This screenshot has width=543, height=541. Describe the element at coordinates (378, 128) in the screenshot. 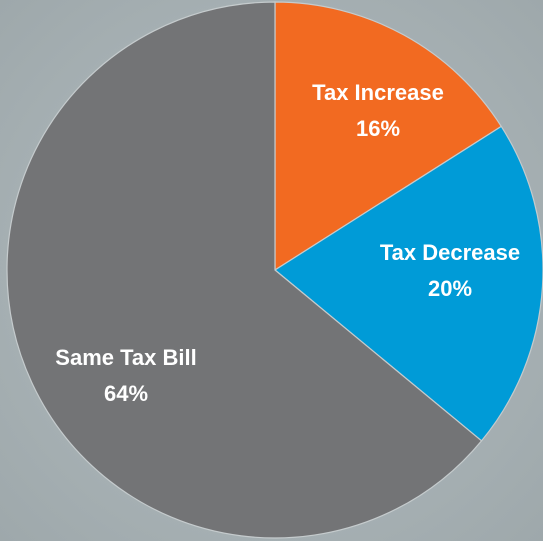

I see `slice-value-label: 16%` at that location.